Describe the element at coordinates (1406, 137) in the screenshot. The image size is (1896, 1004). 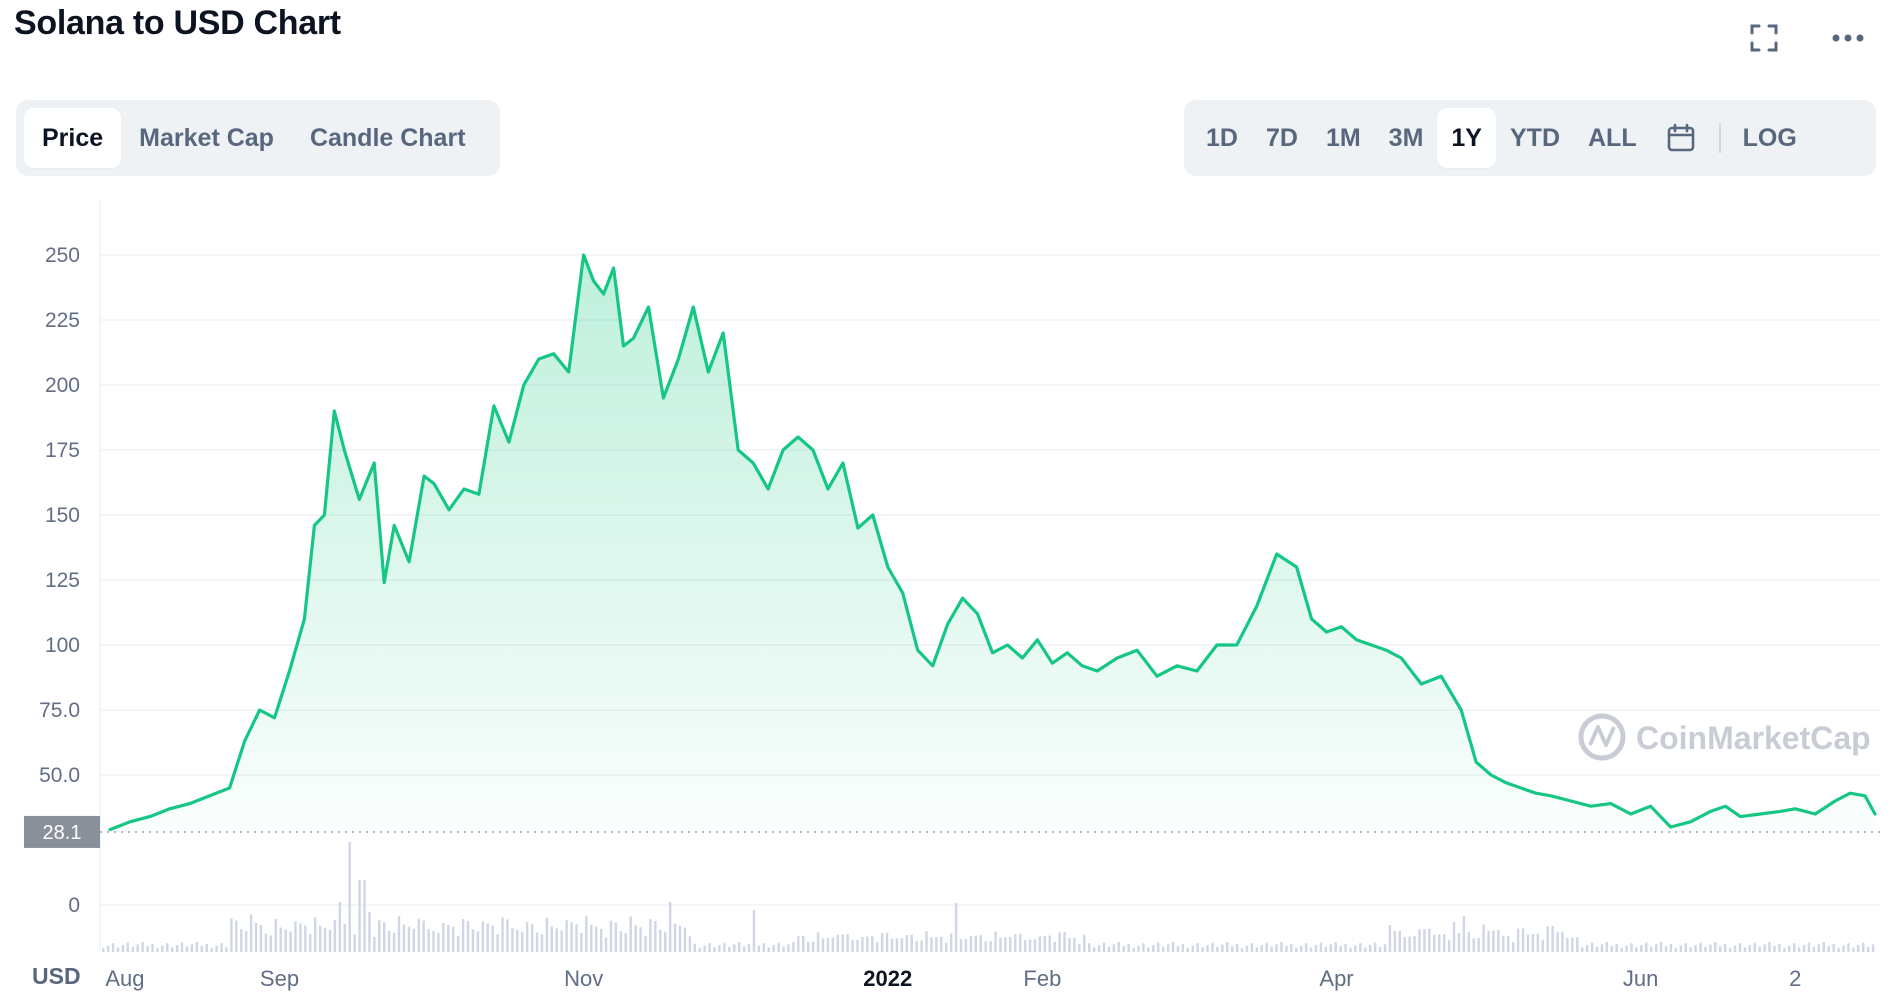
I see `range-3m: 3M` at that location.